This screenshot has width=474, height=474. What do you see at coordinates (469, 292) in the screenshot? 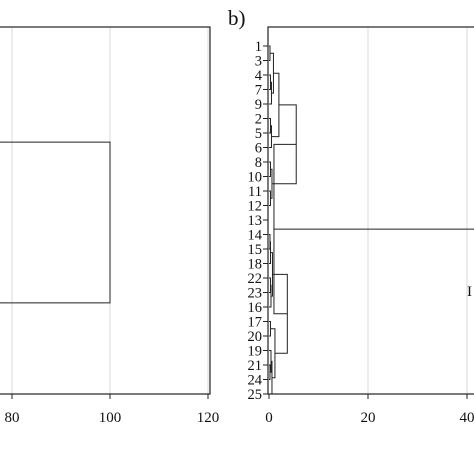
I see `panel-b-annotation: I` at bounding box center [469, 292].